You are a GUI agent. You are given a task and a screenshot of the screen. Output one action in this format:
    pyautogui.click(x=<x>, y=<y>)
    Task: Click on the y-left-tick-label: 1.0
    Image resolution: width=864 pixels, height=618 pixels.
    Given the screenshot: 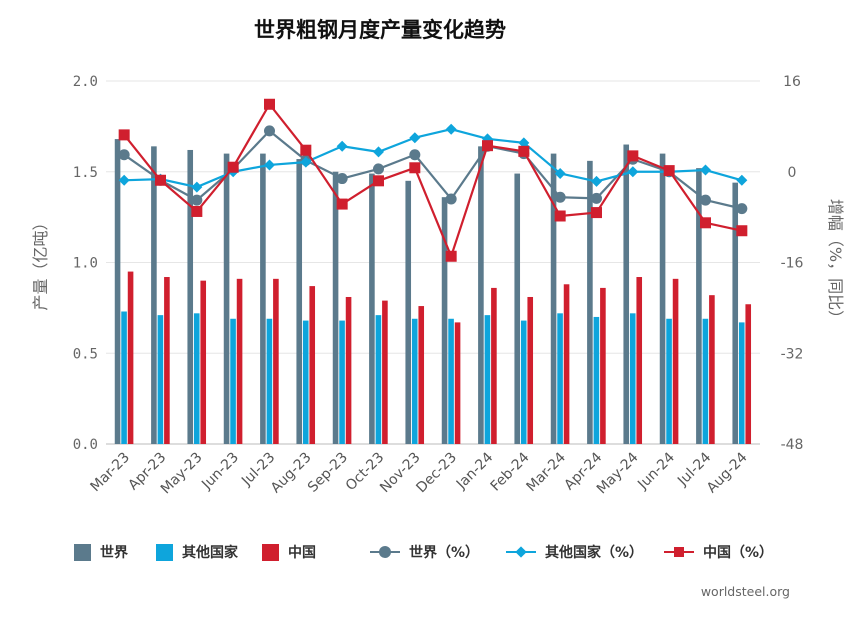 What is the action you would take?
    pyautogui.click(x=85, y=264)
    